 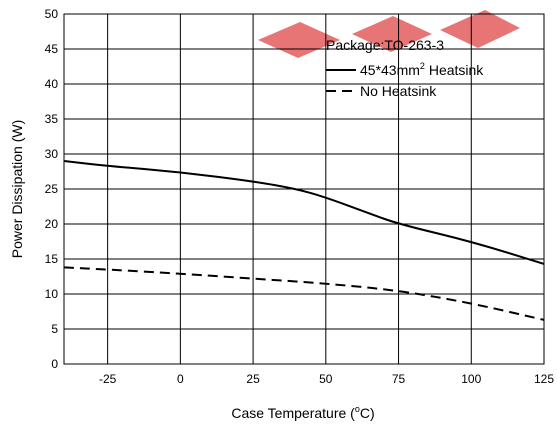 What do you see at coordinates (399, 379) in the screenshot?
I see `x-tick-label: 75` at bounding box center [399, 379].